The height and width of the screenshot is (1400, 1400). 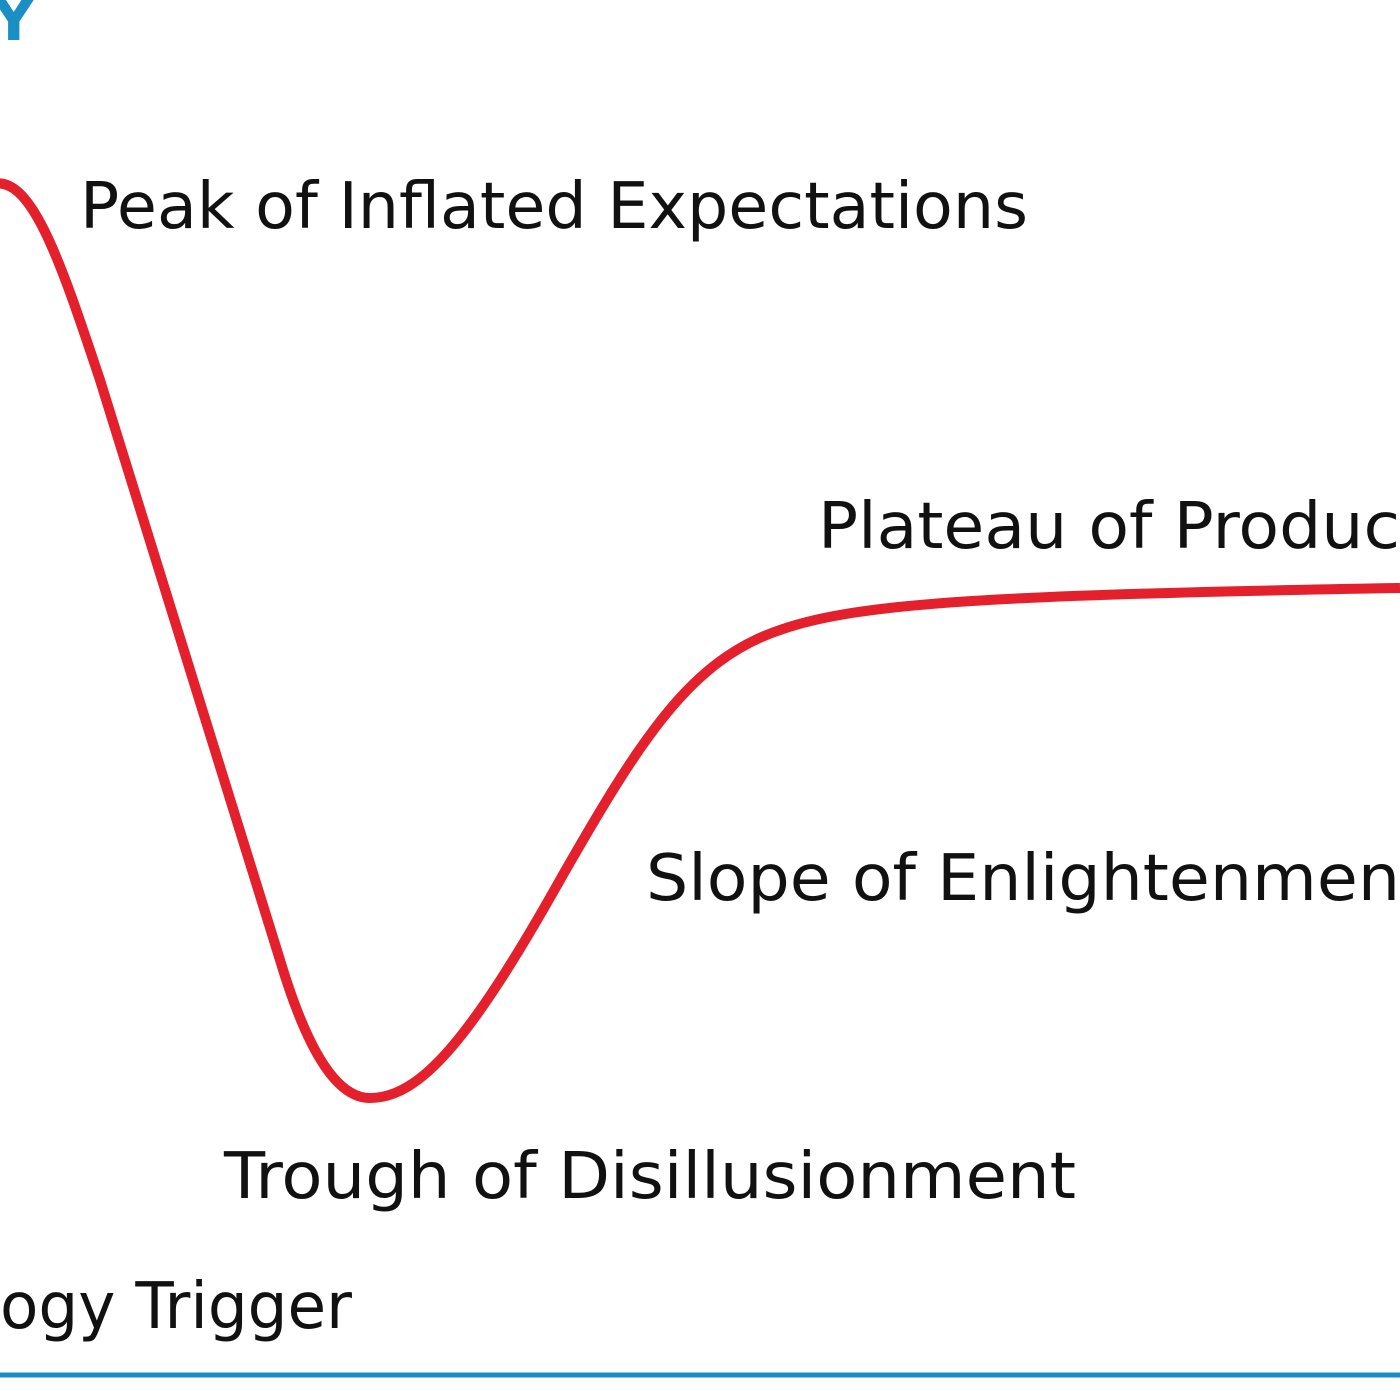 I want to click on trough-label: Trough of Disillusionment, so click(x=649, y=1177).